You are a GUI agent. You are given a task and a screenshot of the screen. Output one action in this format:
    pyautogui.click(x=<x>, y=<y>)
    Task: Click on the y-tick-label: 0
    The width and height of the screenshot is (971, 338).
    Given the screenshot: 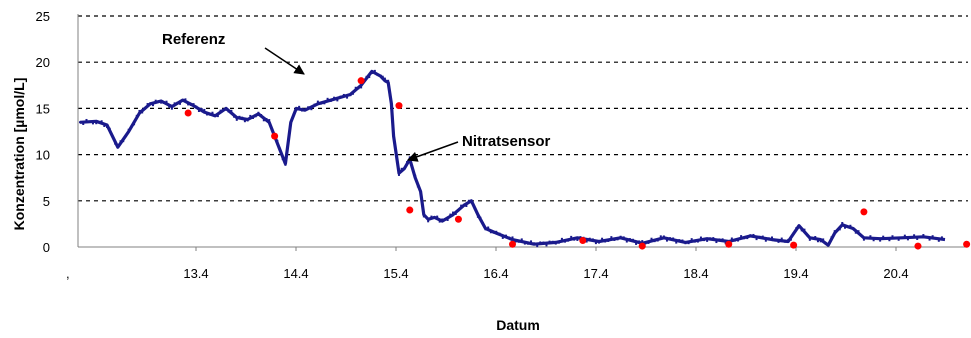 What is the action you would take?
    pyautogui.click(x=46, y=247)
    